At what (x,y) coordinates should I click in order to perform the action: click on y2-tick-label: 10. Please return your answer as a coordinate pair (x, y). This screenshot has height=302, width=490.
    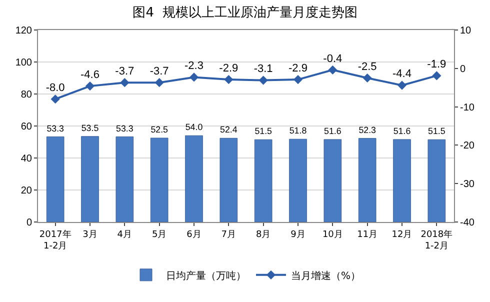
    Looking at the image, I should click on (466, 31).